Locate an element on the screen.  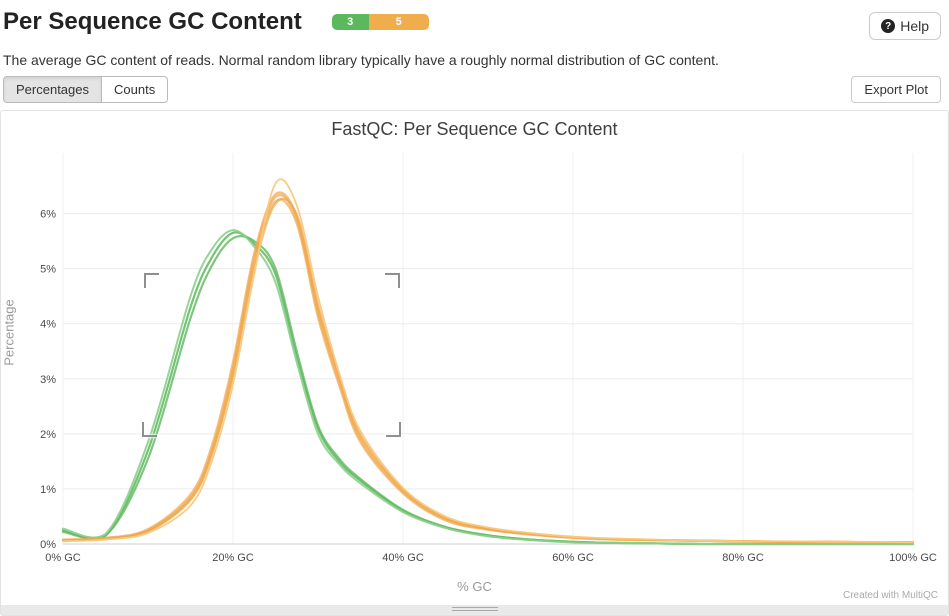
y-tick-label: 1% is located at coordinates (48, 490).